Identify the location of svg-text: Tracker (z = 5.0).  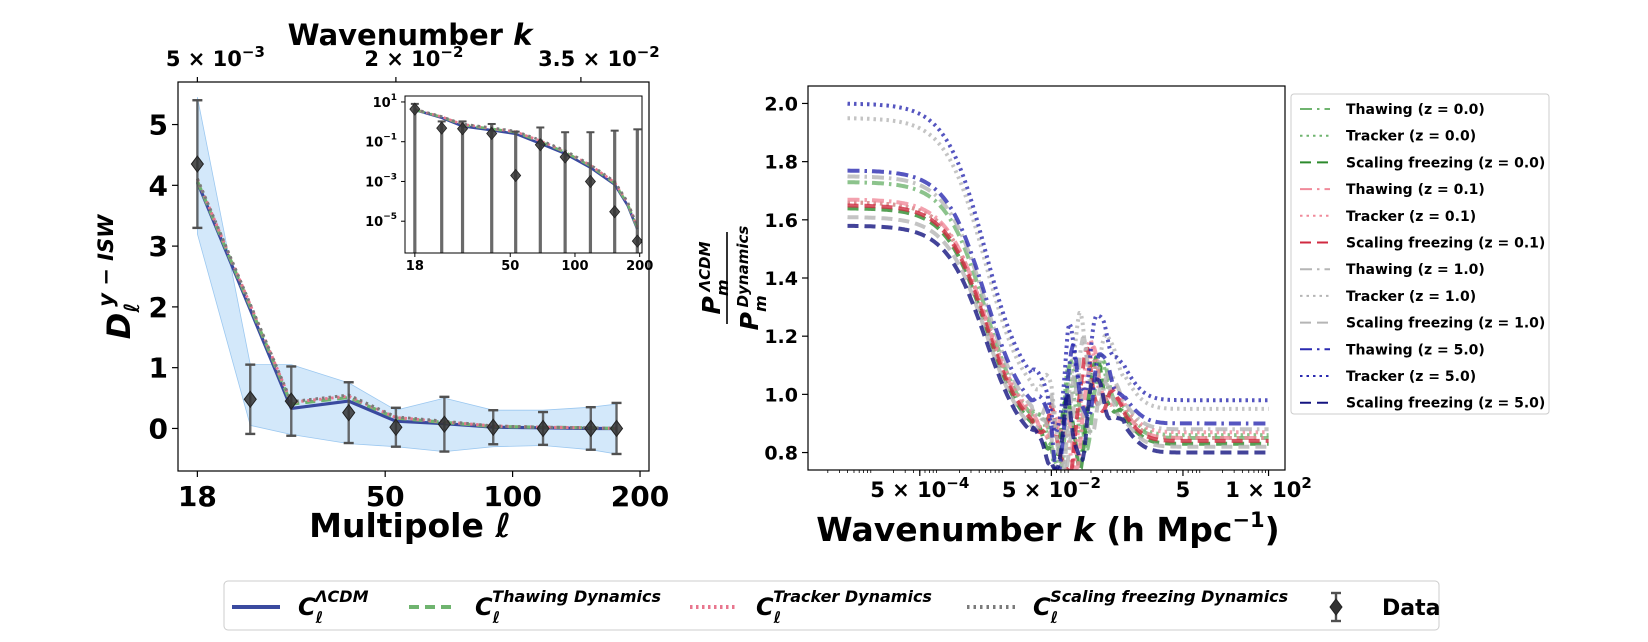
(1411, 377).